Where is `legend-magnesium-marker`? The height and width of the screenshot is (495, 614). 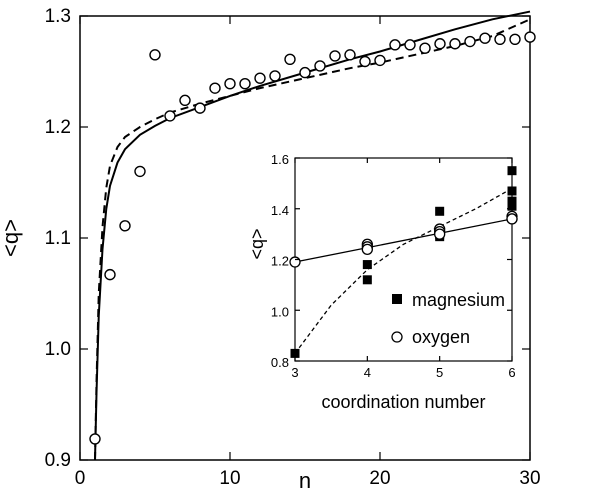
legend-magnesium-marker is located at coordinates (397, 299).